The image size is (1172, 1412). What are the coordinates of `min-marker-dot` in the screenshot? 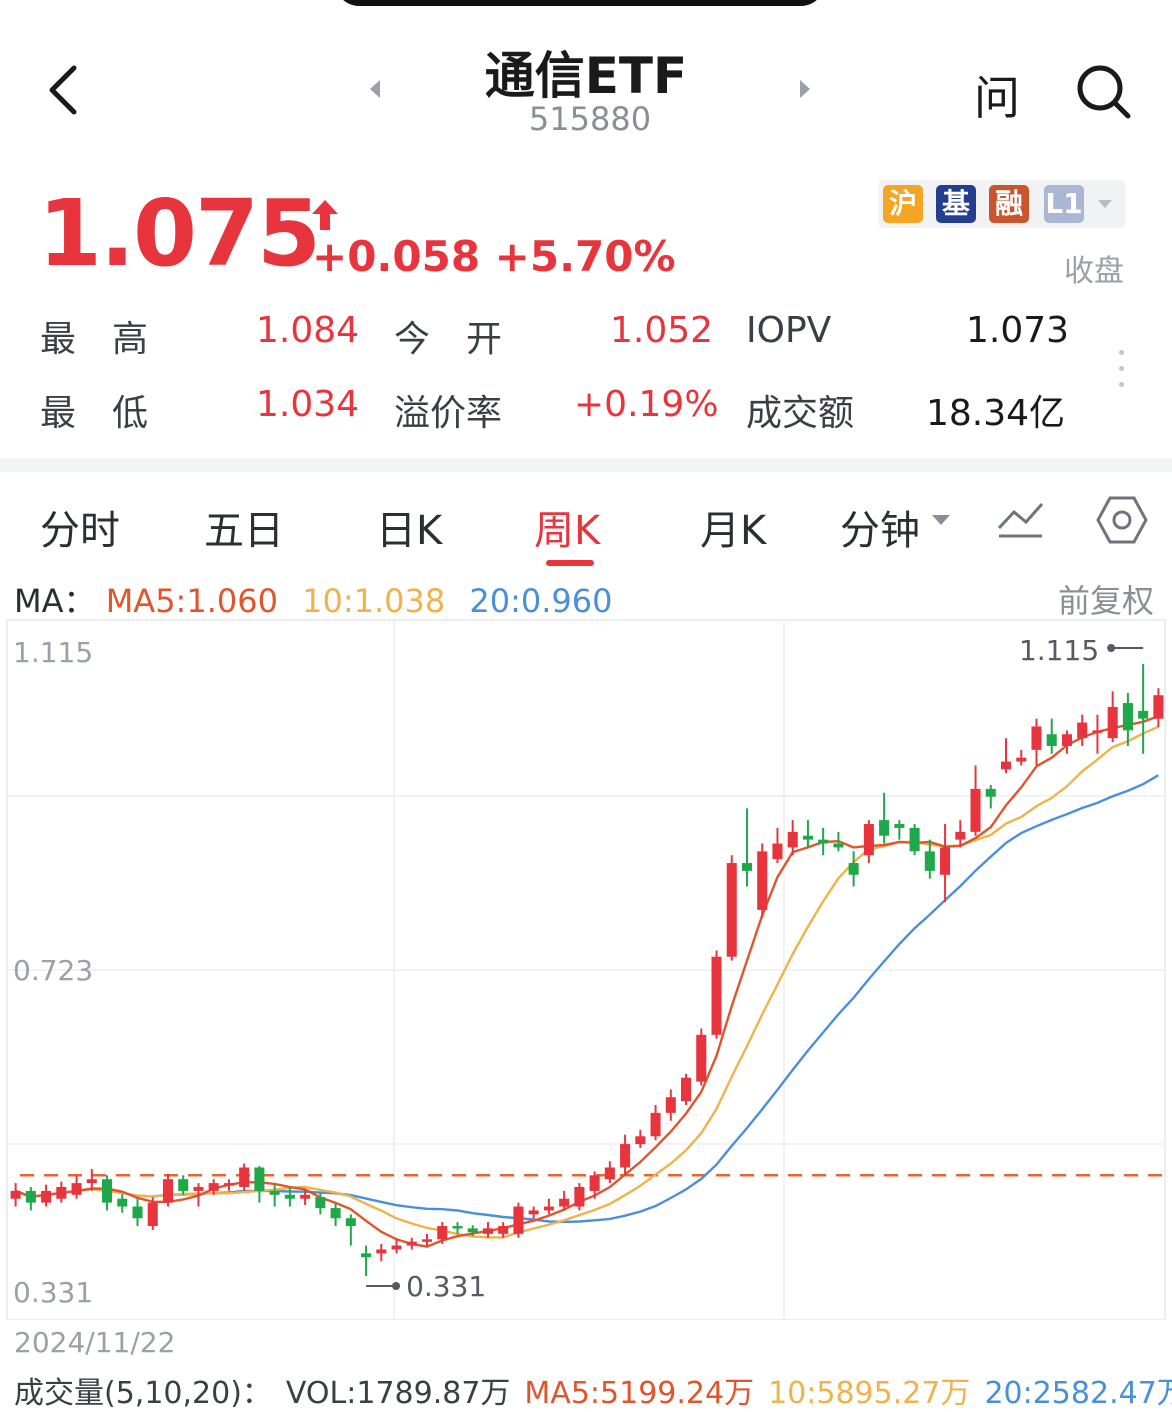 It's located at (396, 1286).